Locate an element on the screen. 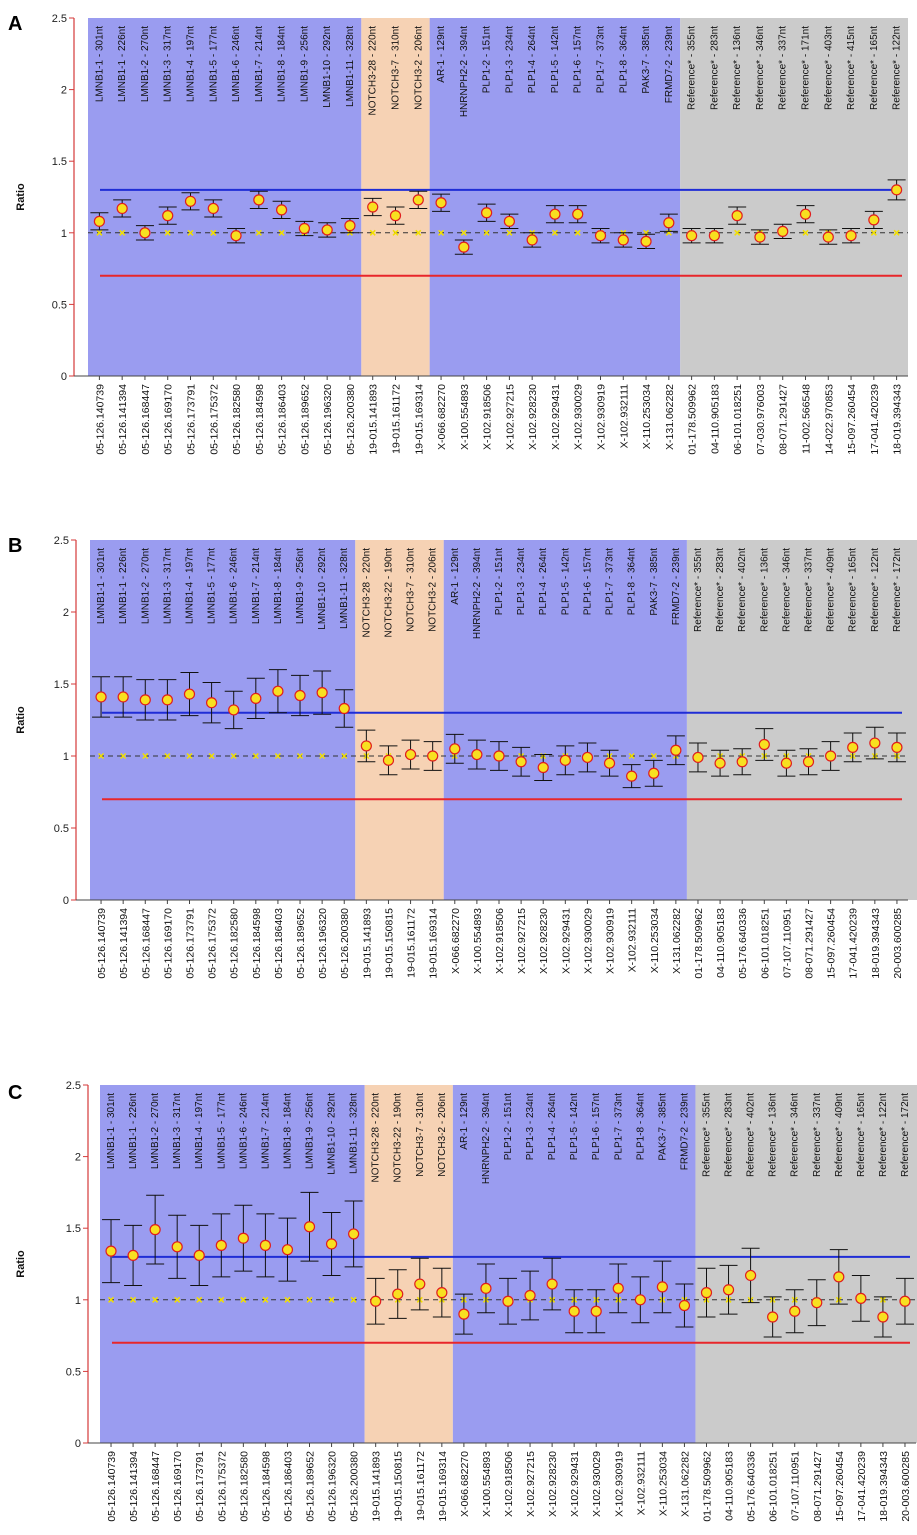 Image resolution: width=917 pixels, height=1535 pixels. probe-label: NOTCH3-2 - 206nt is located at coordinates (433, 590).